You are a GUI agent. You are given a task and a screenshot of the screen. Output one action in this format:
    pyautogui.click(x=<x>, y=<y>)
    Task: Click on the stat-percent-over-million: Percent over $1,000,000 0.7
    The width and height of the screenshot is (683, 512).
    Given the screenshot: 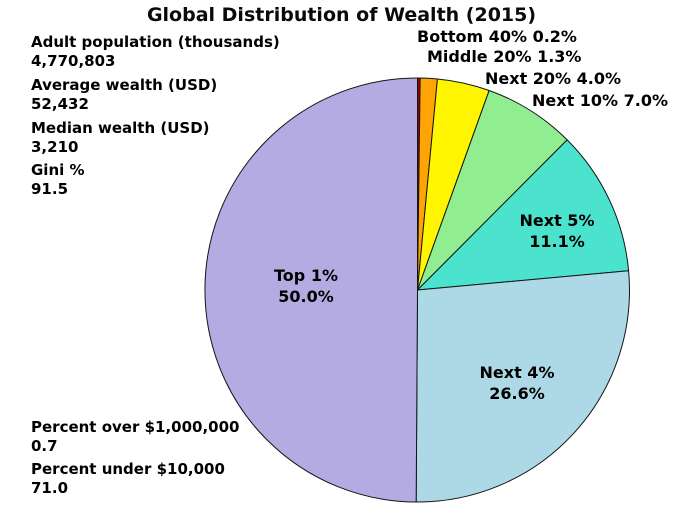 What is the action you would take?
    pyautogui.click(x=135, y=437)
    